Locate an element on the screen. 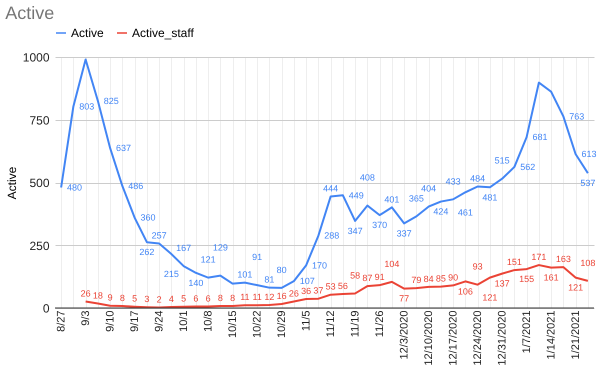 This screenshot has height=371, width=600. x-tick-label: 10/1 is located at coordinates (184, 321).